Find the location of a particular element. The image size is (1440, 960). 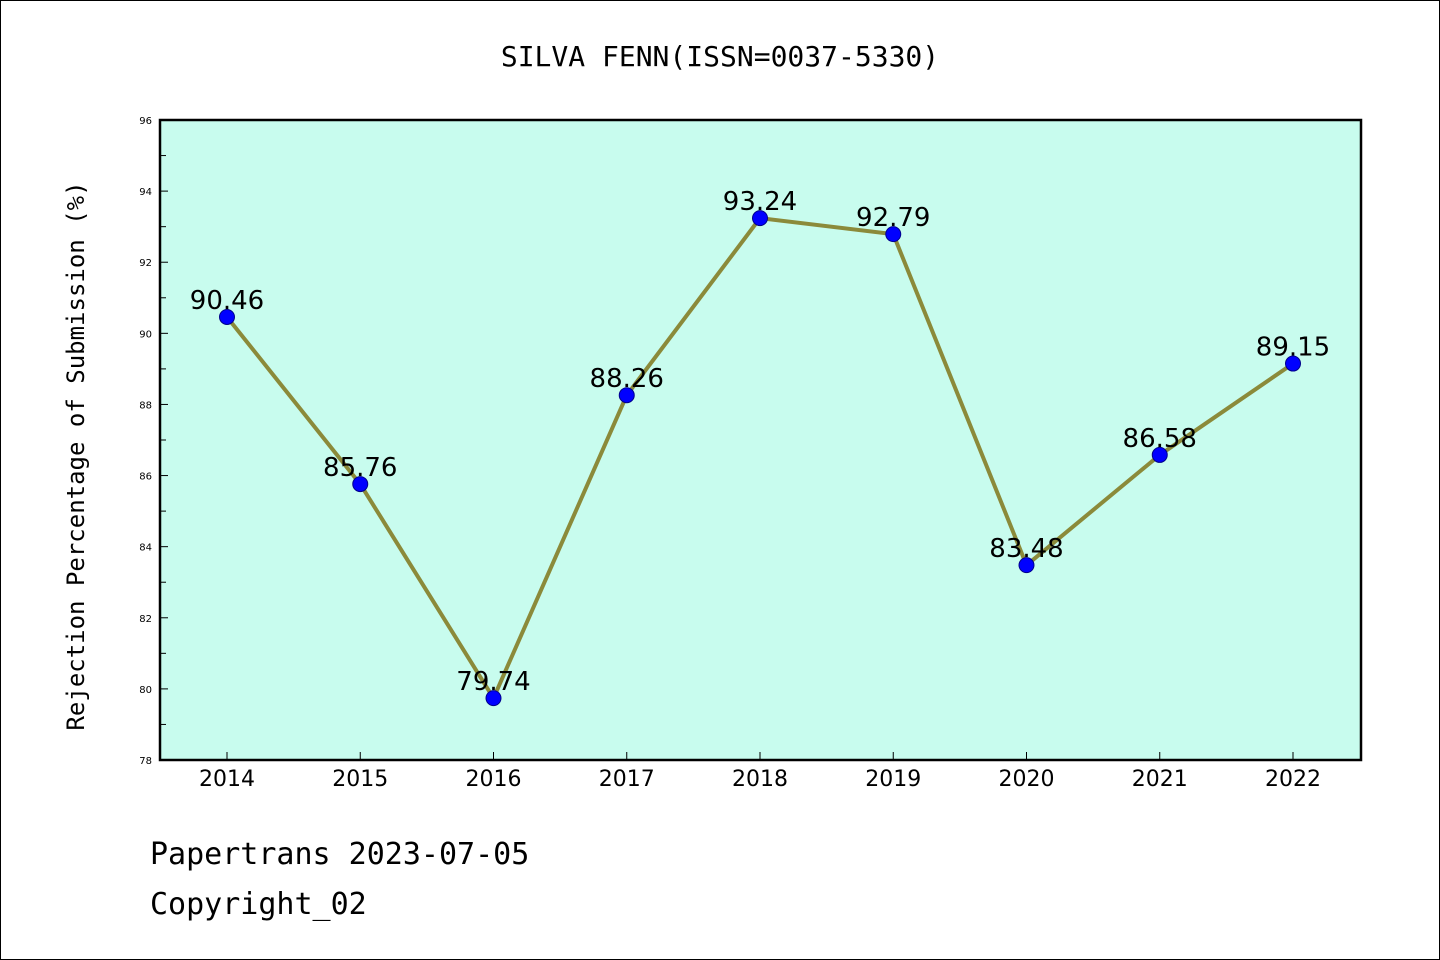

y-tick-label: 84 is located at coordinates (145, 548).